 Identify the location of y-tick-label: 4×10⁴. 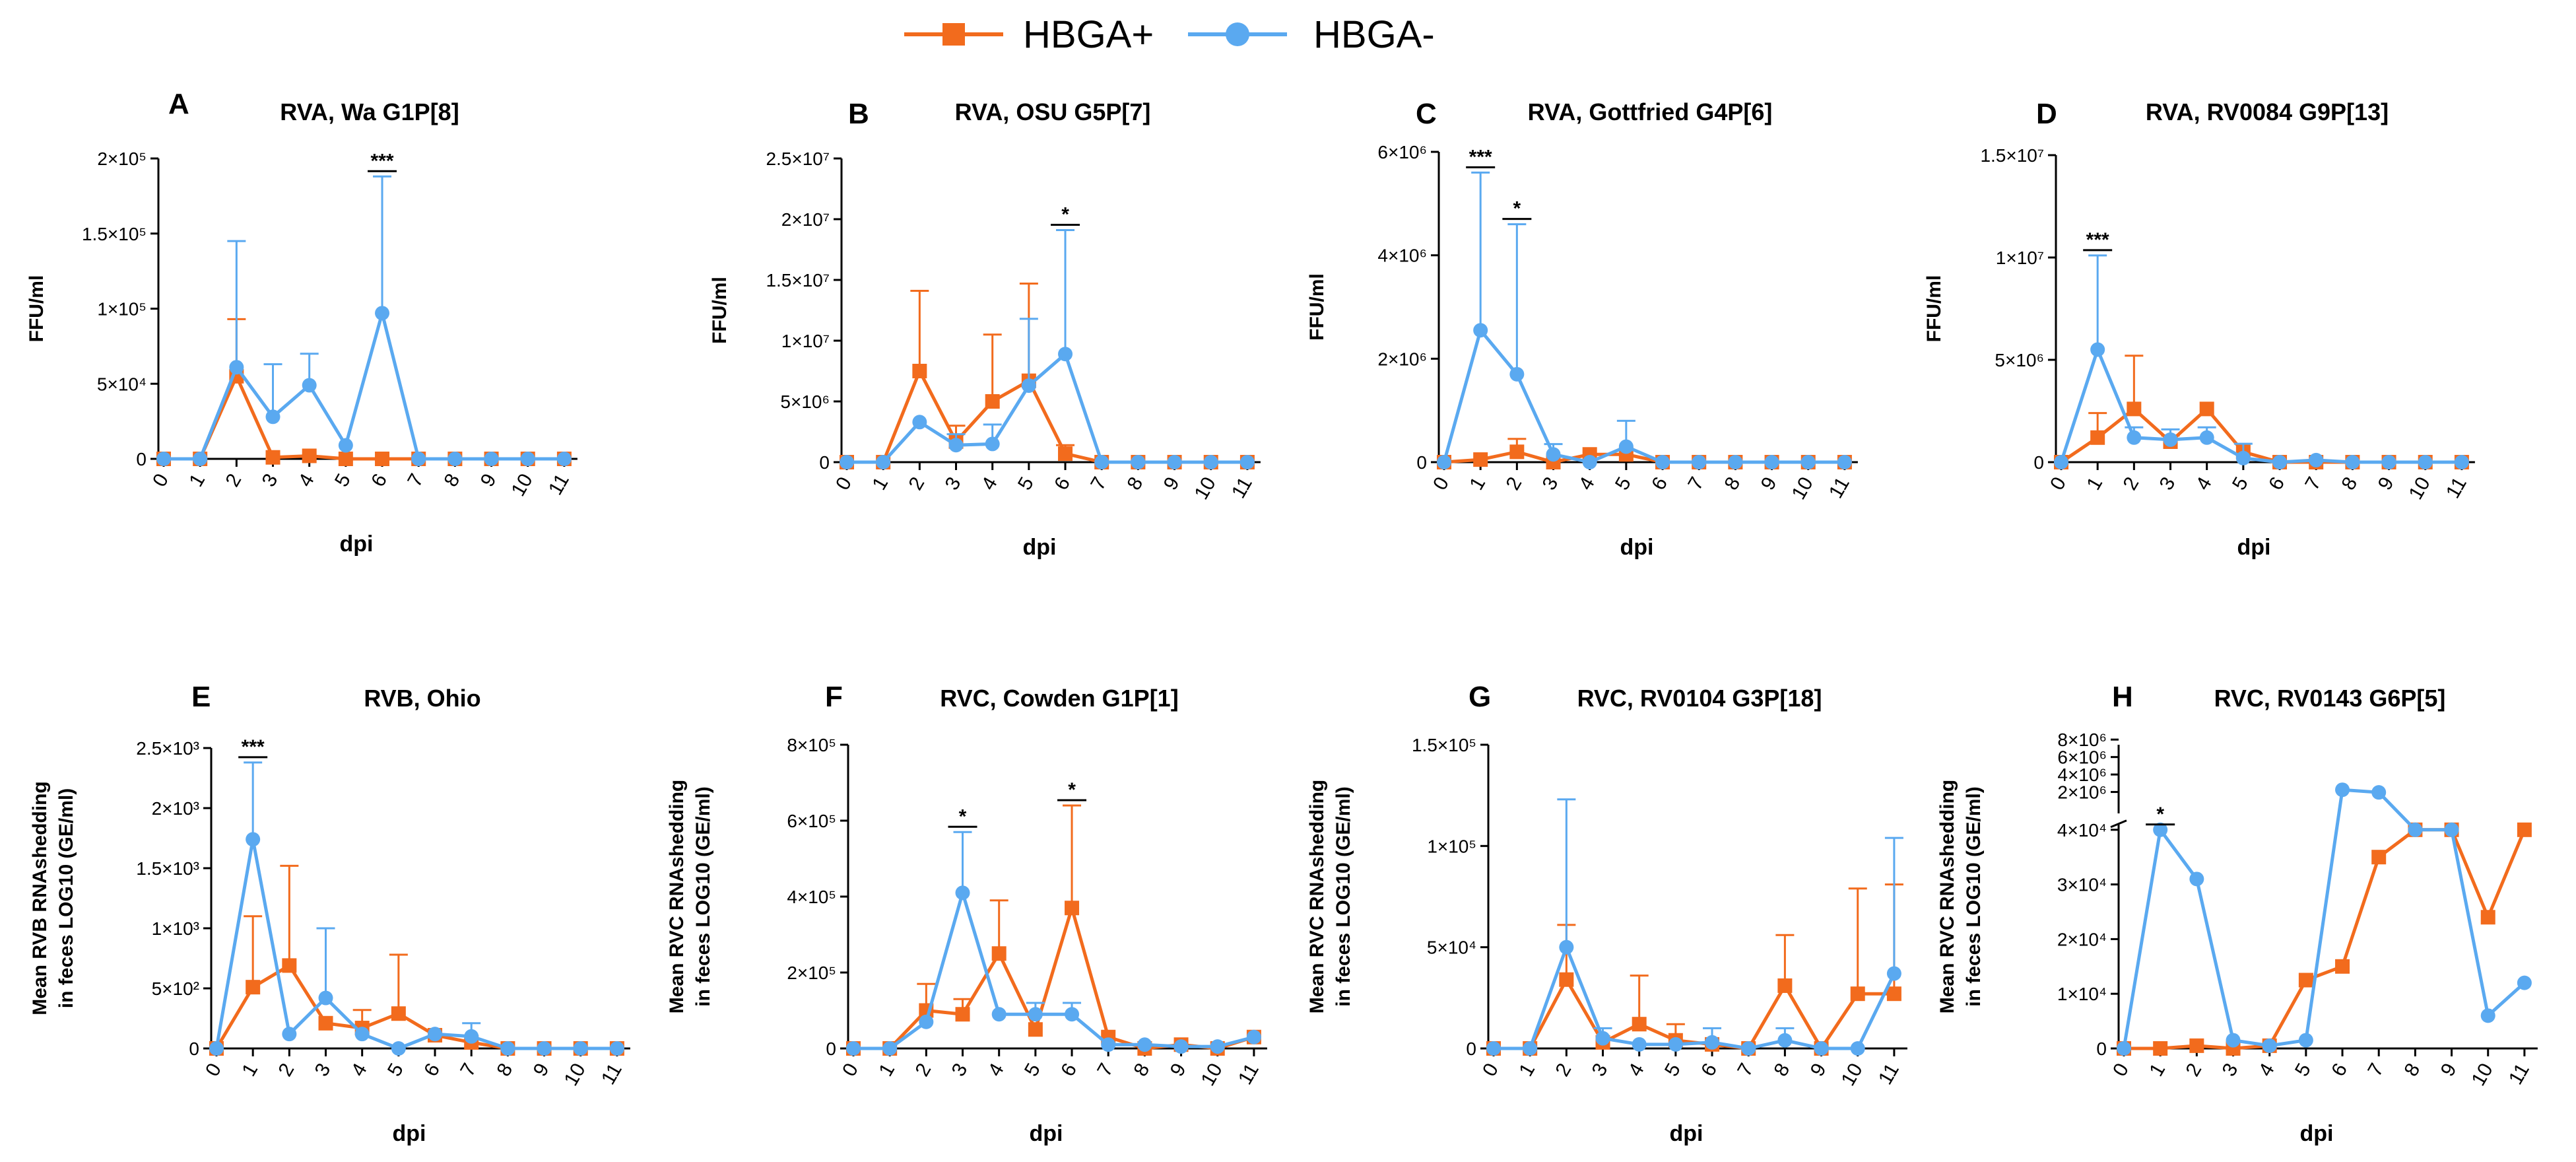
(2082, 830).